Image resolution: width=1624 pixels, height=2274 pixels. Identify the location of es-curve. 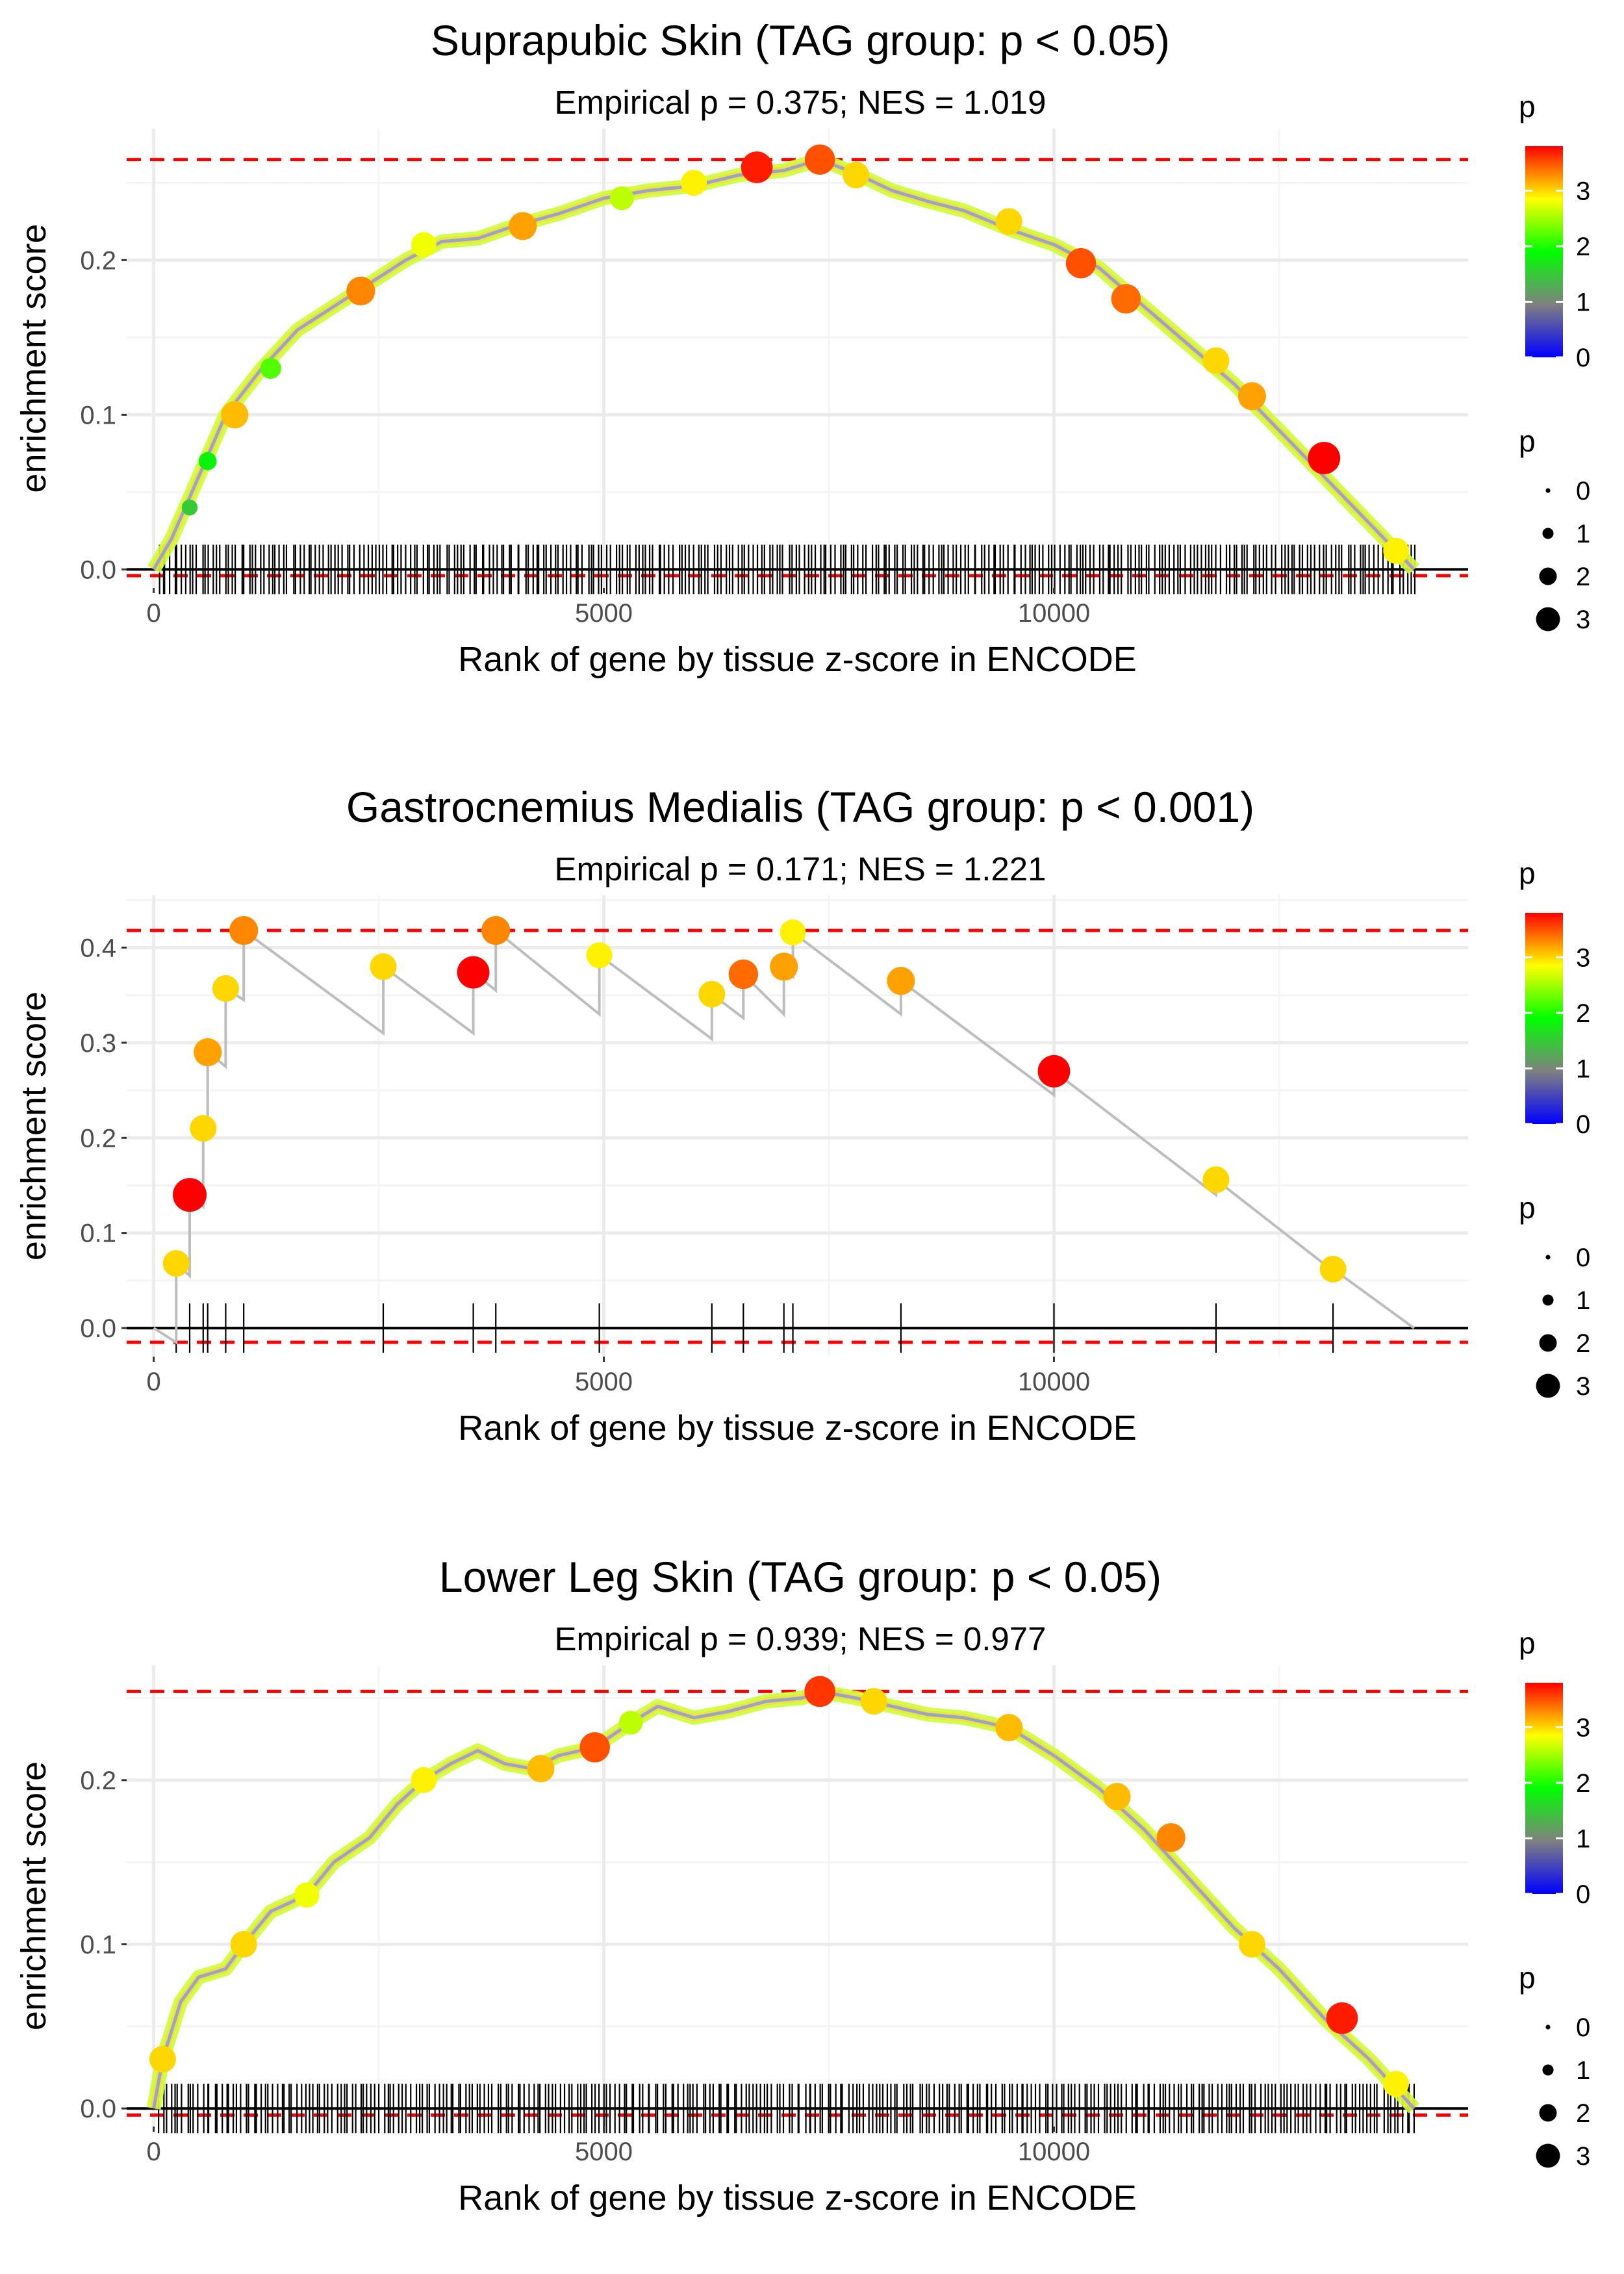
(783, 1899).